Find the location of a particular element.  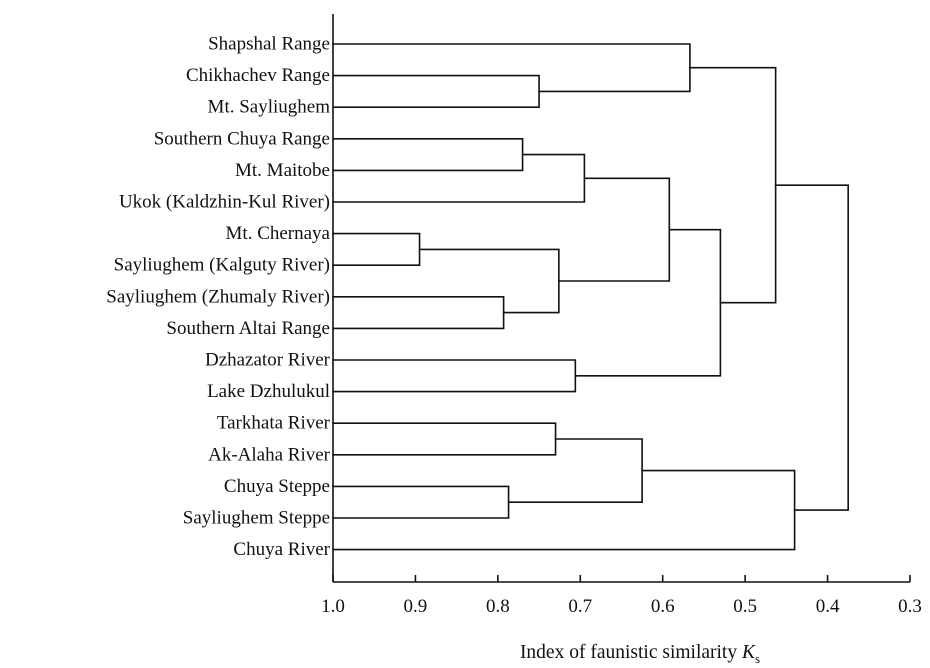

leaf-label: Southern Altai Range is located at coordinates (248, 328).